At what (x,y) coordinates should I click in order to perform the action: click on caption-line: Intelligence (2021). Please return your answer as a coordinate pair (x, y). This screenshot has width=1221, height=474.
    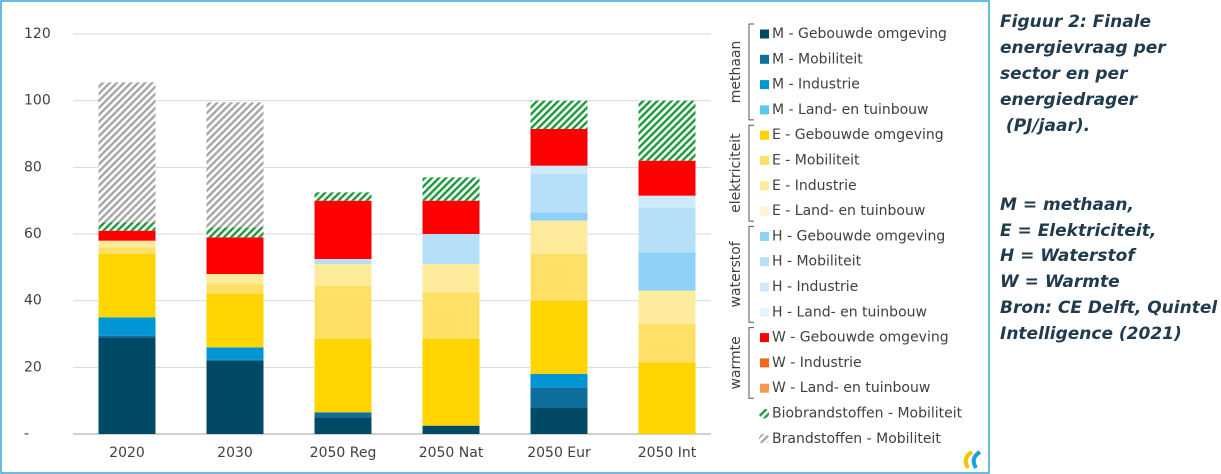
    Looking at the image, I should click on (1091, 334).